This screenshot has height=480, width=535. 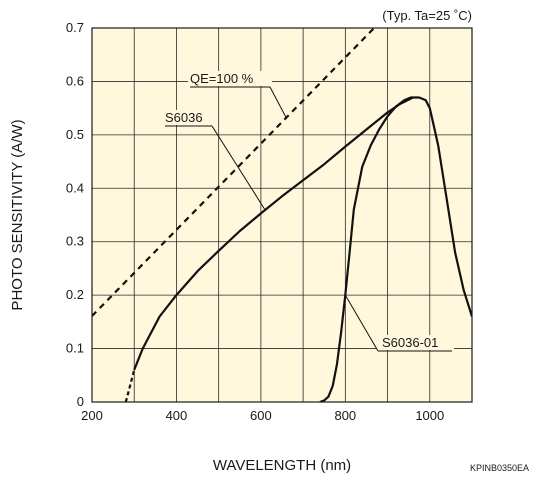 What do you see at coordinates (184, 117) in the screenshot?
I see `annotation-s6036: S6036` at bounding box center [184, 117].